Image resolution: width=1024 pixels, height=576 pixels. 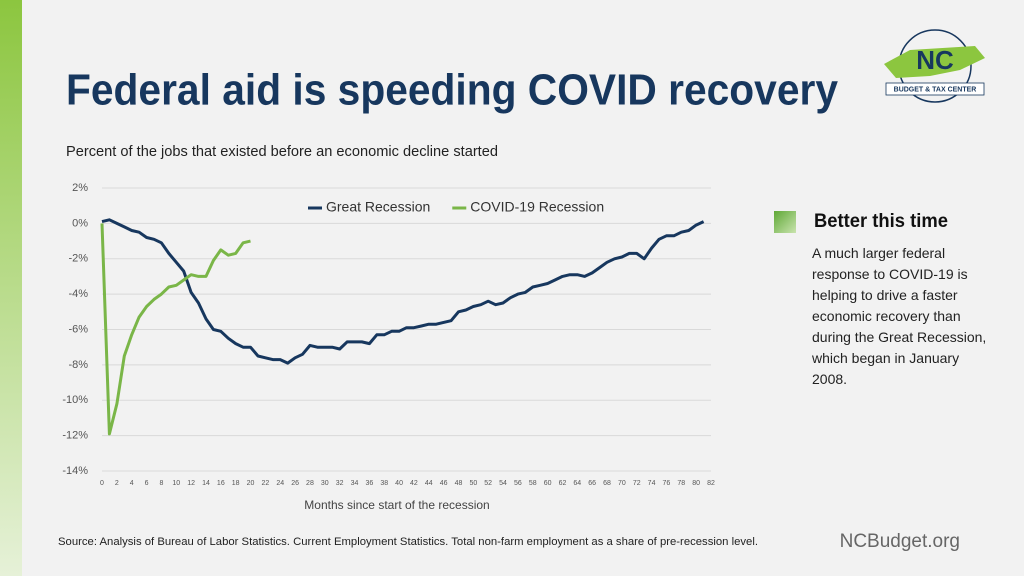 I want to click on legend-label: COVID-19 Recession, so click(x=537, y=207).